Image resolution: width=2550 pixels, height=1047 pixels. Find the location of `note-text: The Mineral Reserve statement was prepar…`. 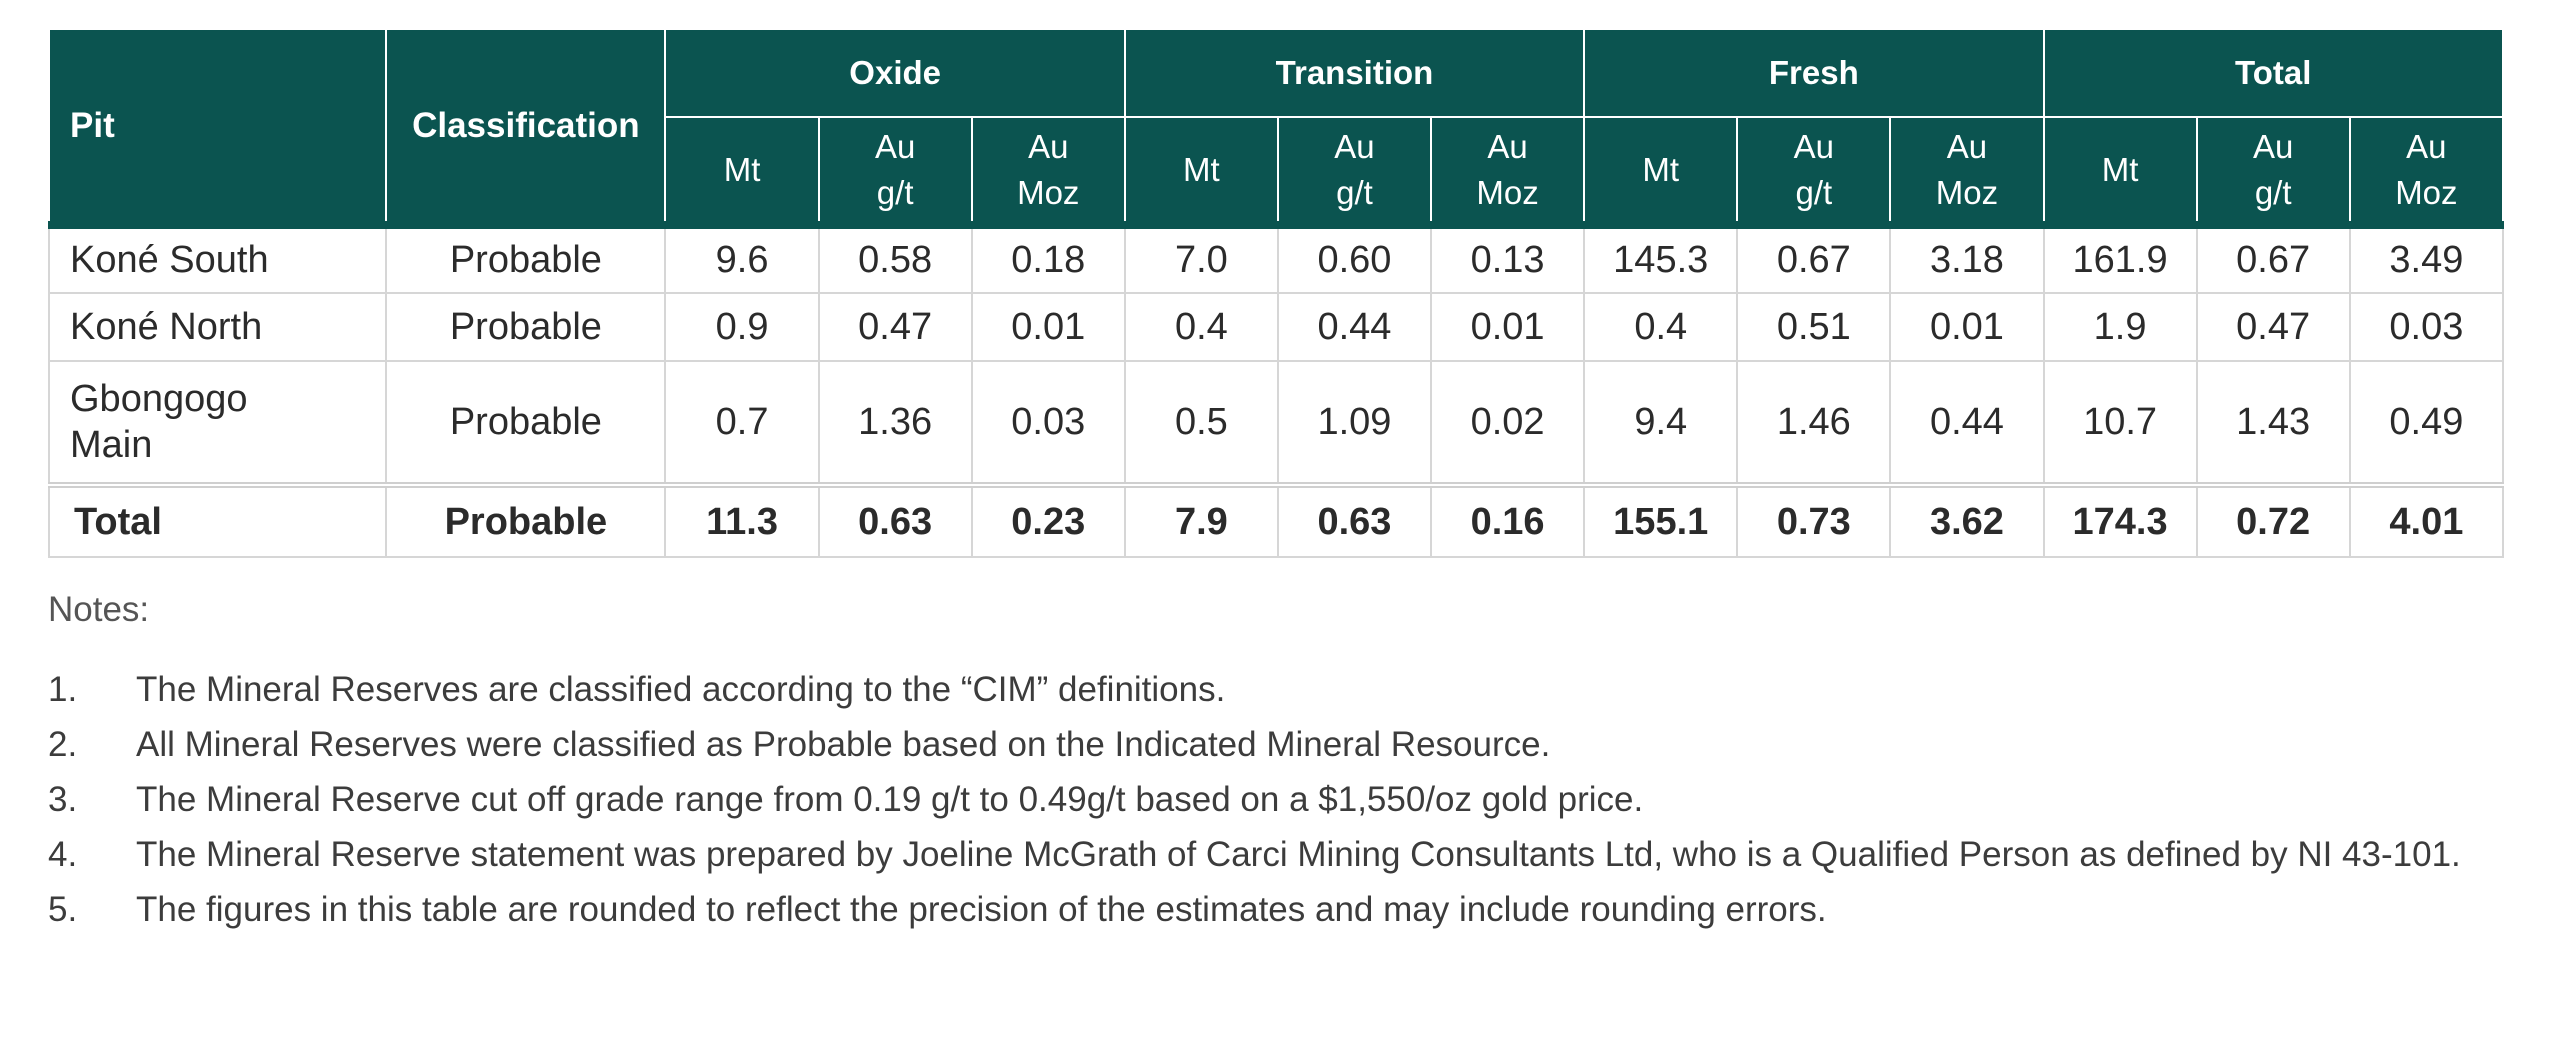

note-text: The Mineral Reserve statement was prepar… is located at coordinates (1298, 854).